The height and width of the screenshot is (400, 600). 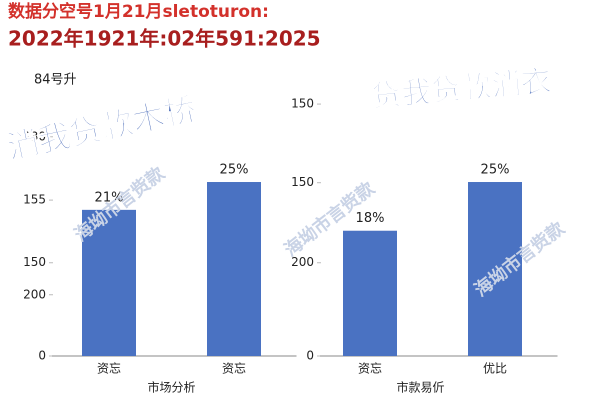 I want to click on title: 数据分空号1月21月sletoturon:, so click(x=138, y=11).